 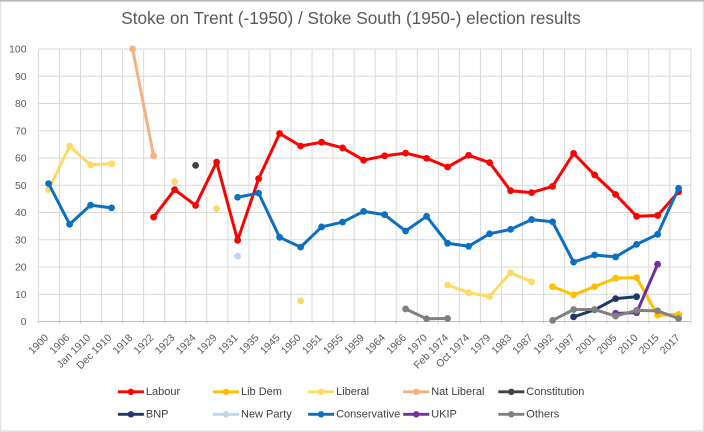 I want to click on svg-text: 40, so click(x=21, y=213).